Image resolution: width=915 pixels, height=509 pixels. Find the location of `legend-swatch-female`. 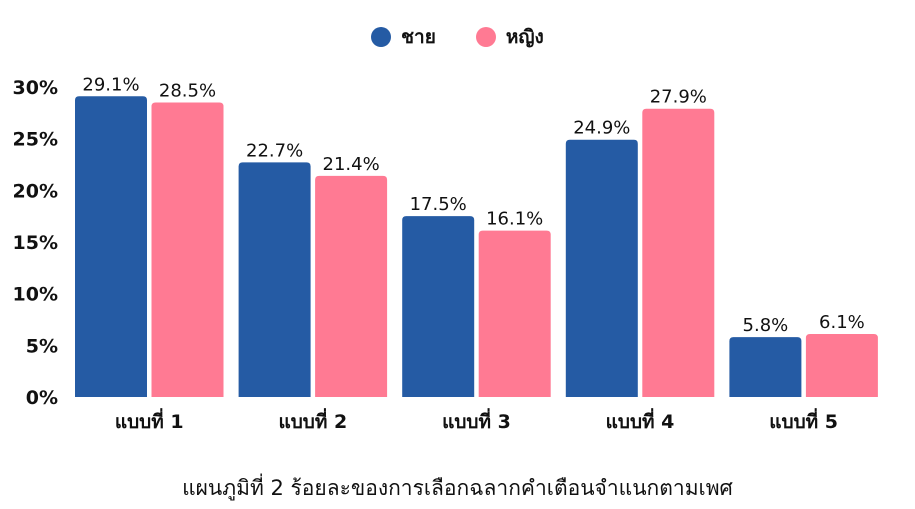

legend-swatch-female is located at coordinates (485, 37).